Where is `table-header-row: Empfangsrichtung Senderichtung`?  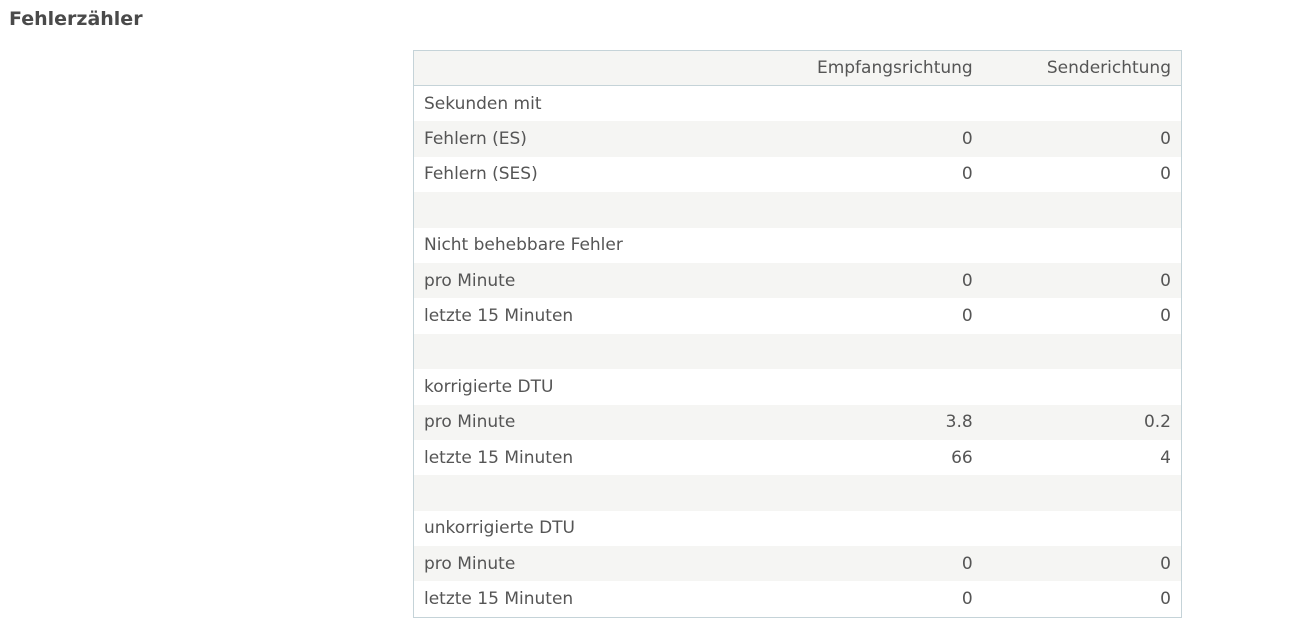
table-header-row: Empfangsrichtung Senderichtung is located at coordinates (797, 68).